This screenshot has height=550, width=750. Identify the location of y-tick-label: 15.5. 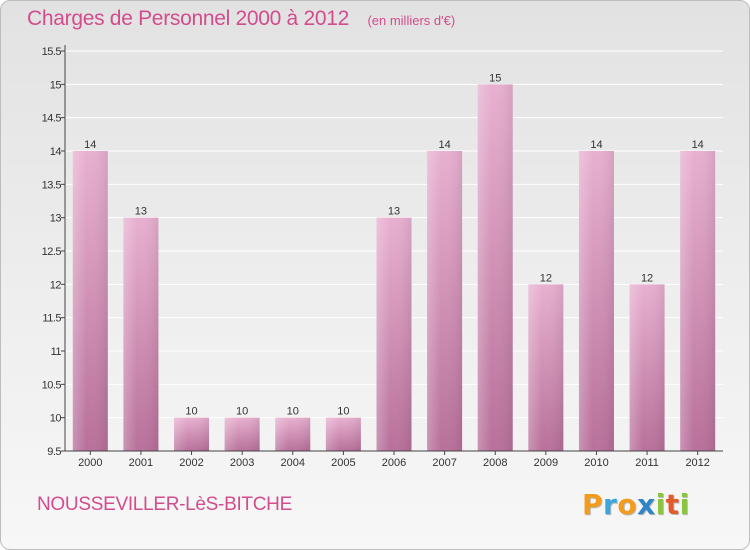
(52, 52).